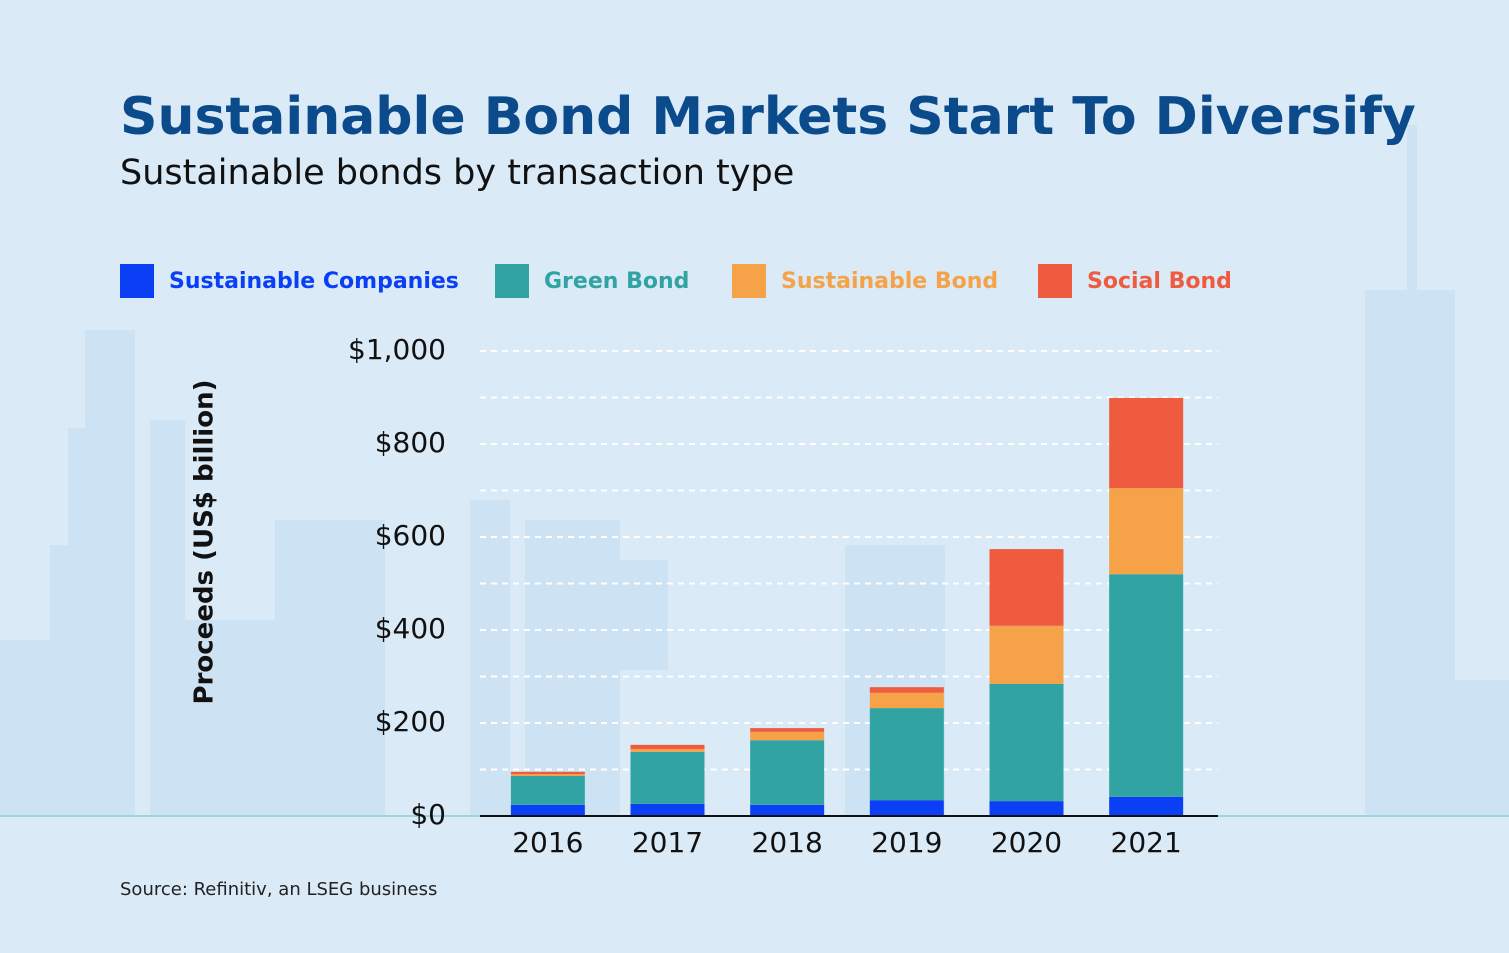  I want to click on y-axis-label: Proceeds (US$ billion), so click(205, 542).